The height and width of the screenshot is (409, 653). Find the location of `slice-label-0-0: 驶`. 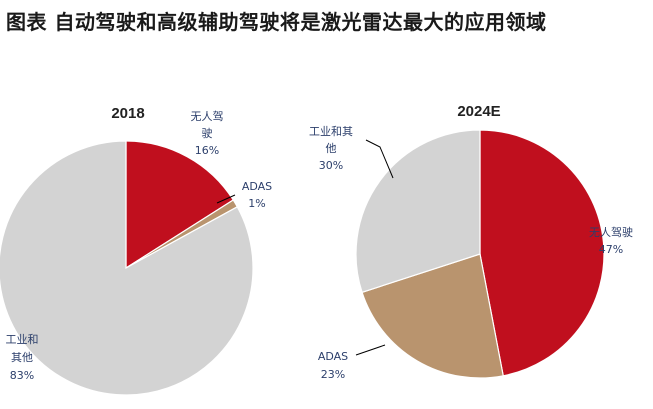

slice-label-0-0: 驶 is located at coordinates (207, 133).